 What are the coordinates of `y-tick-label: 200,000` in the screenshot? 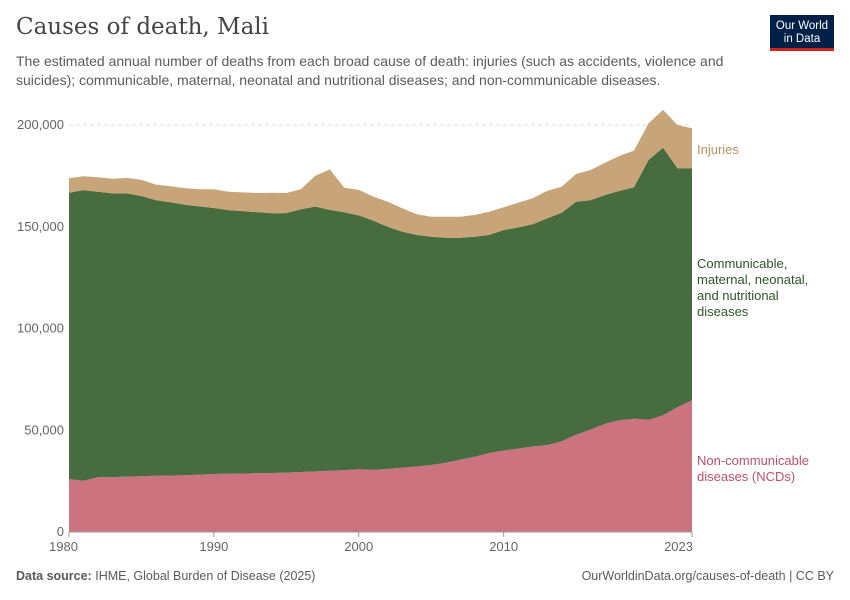 It's located at (40, 124).